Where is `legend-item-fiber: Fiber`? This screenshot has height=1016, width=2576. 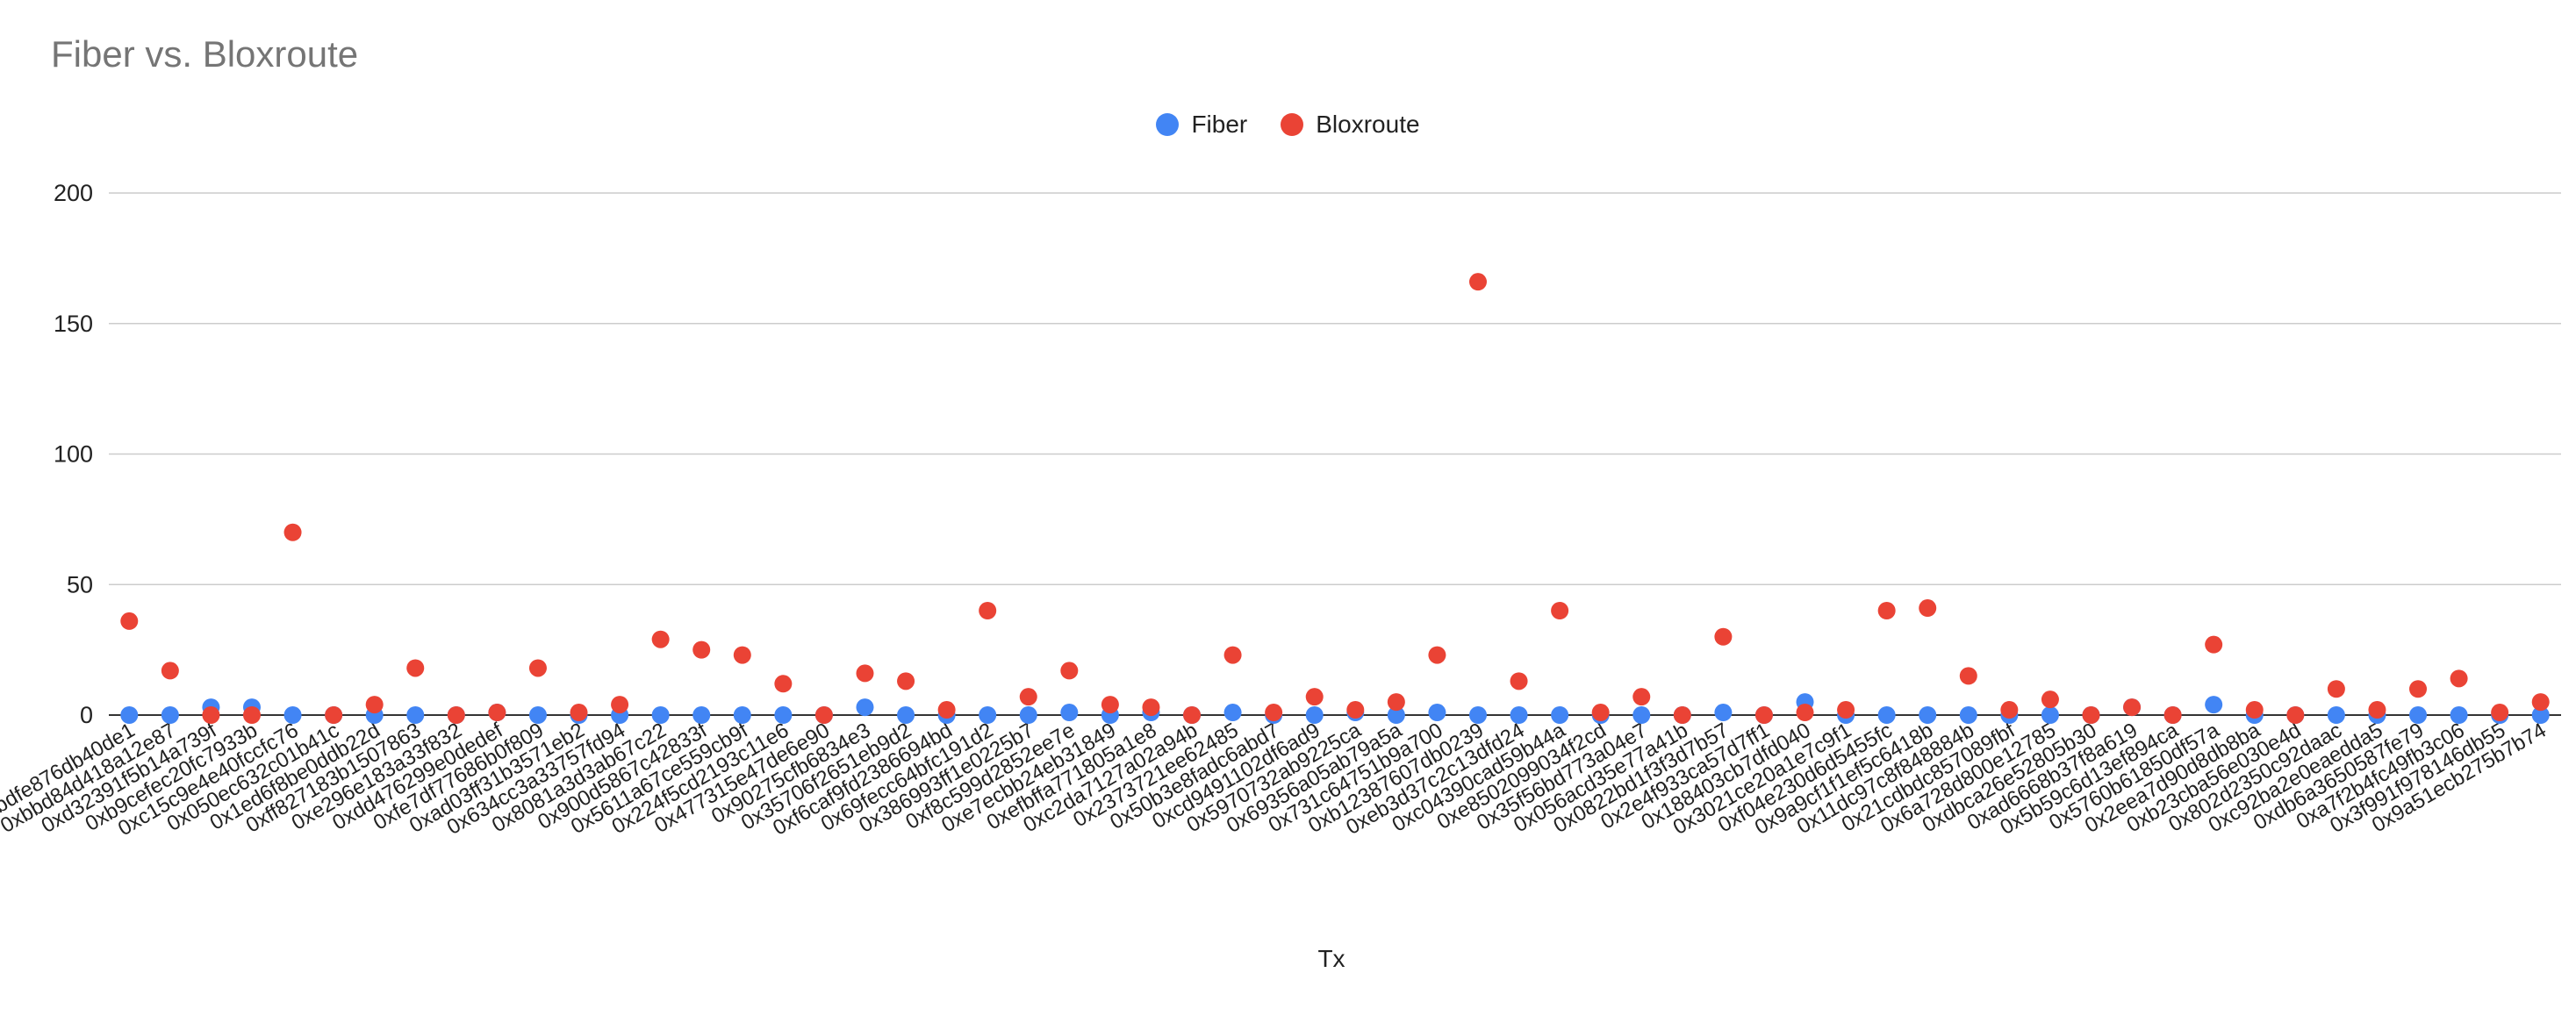
legend-item-fiber: Fiber is located at coordinates (1201, 125).